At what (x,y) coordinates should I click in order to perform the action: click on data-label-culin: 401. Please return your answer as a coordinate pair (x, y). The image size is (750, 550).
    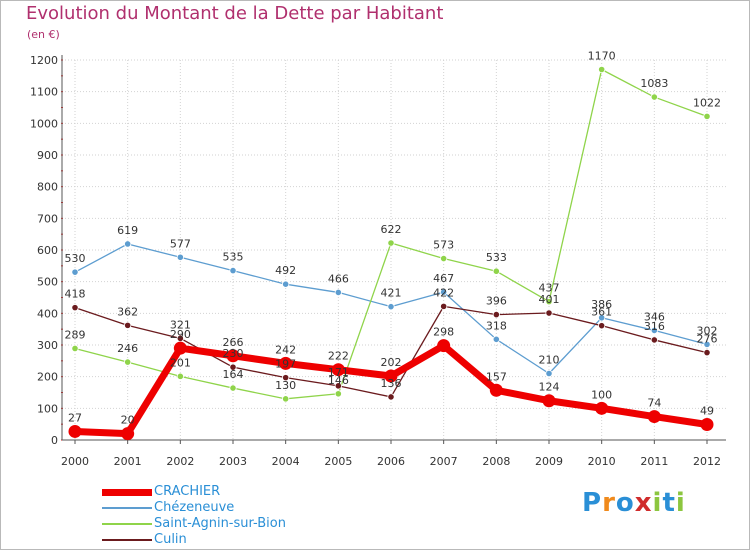
    Looking at the image, I should click on (549, 299).